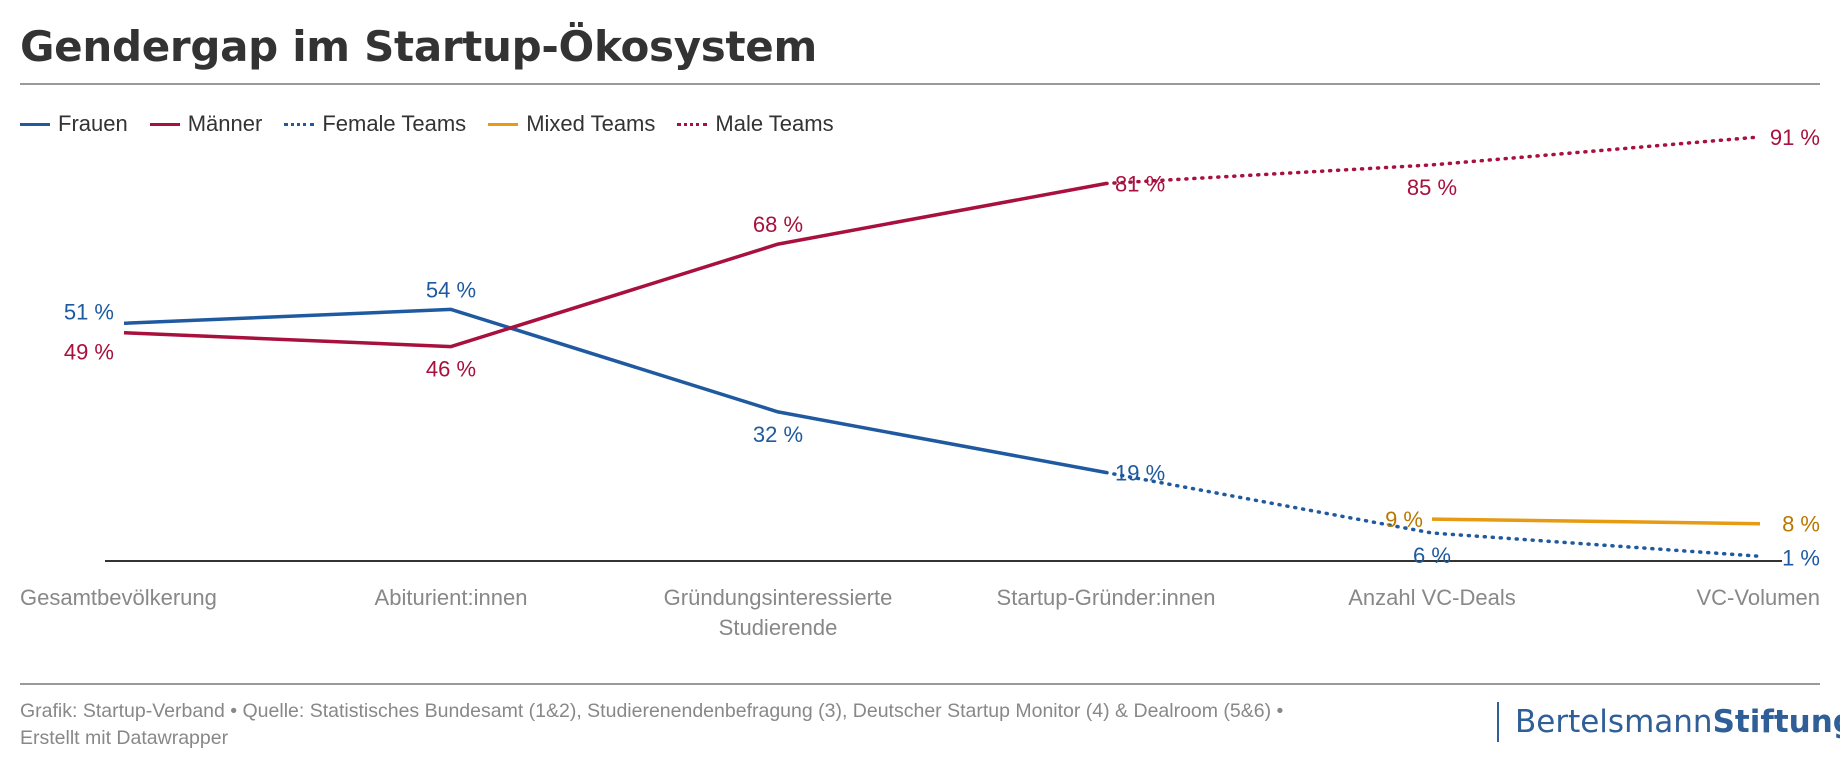 The width and height of the screenshot is (1840, 770). What do you see at coordinates (1776, 722) in the screenshot?
I see `brand-name-bold: Stiftung` at bounding box center [1776, 722].